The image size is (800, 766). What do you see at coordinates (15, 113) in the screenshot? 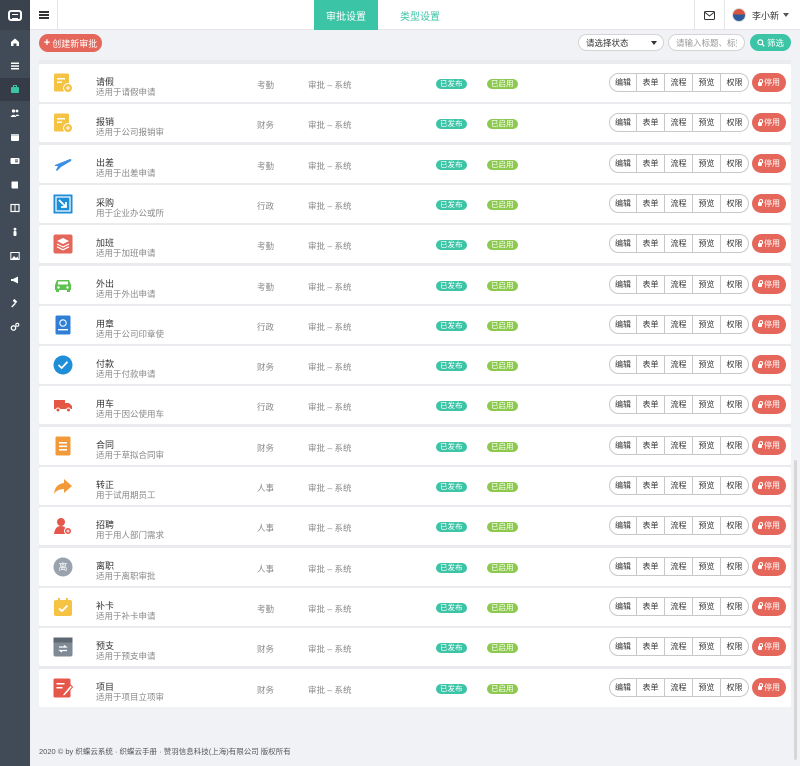
I see `sidebar-item-users` at bounding box center [15, 113].